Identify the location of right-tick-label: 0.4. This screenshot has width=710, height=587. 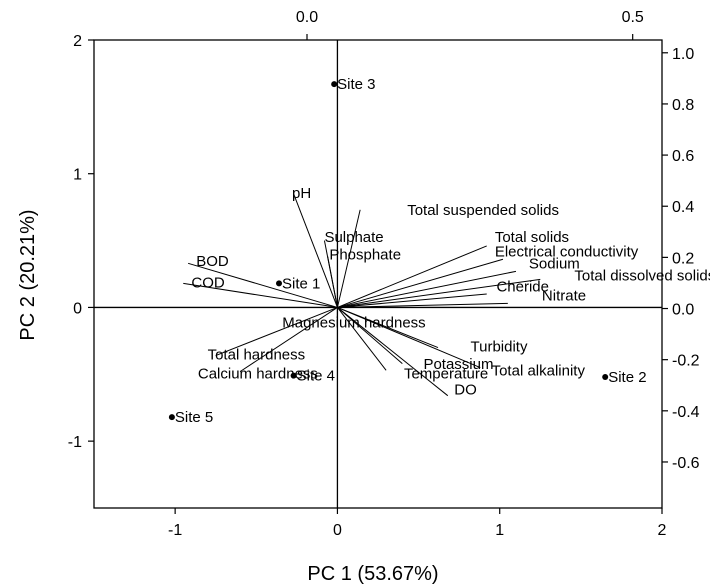
(683, 207).